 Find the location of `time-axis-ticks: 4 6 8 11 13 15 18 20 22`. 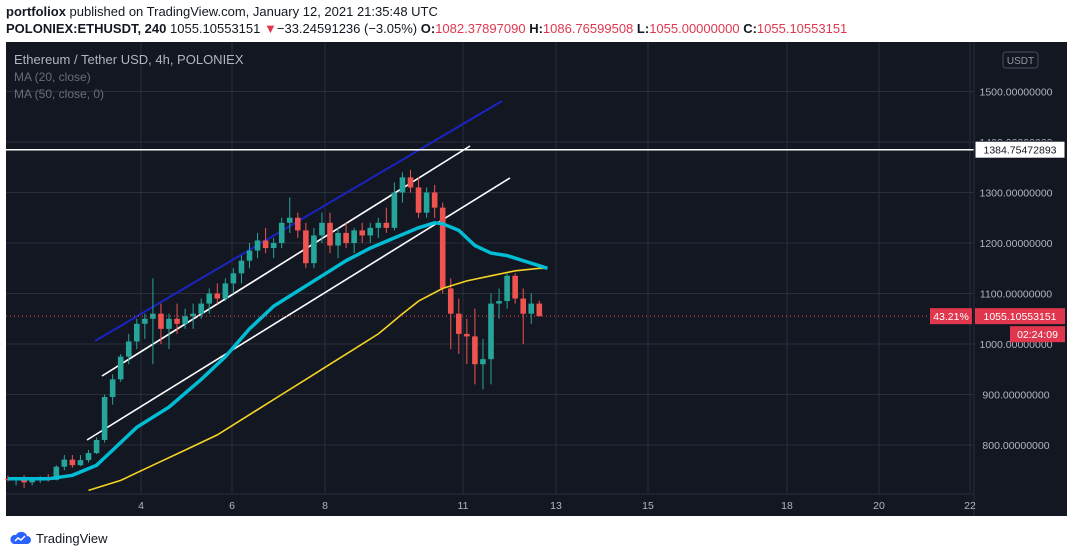

time-axis-ticks: 4 6 8 11 13 15 18 20 22 is located at coordinates (557, 506).